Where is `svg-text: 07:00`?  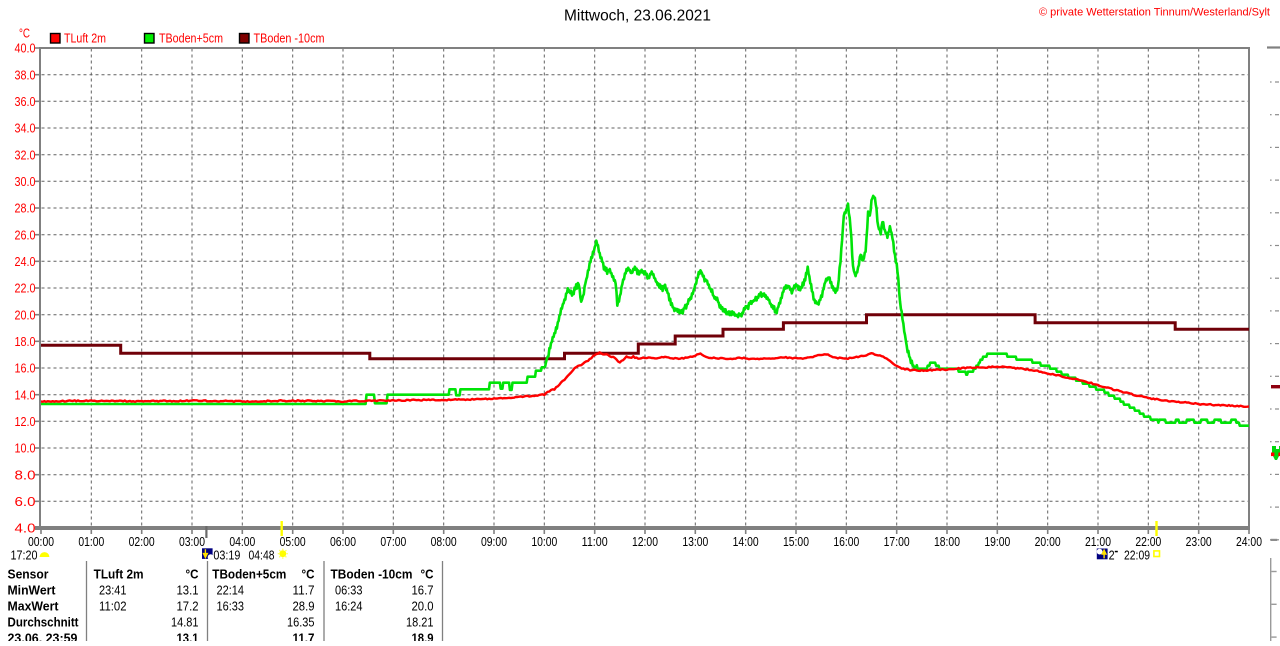 svg-text: 07:00 is located at coordinates (393, 542).